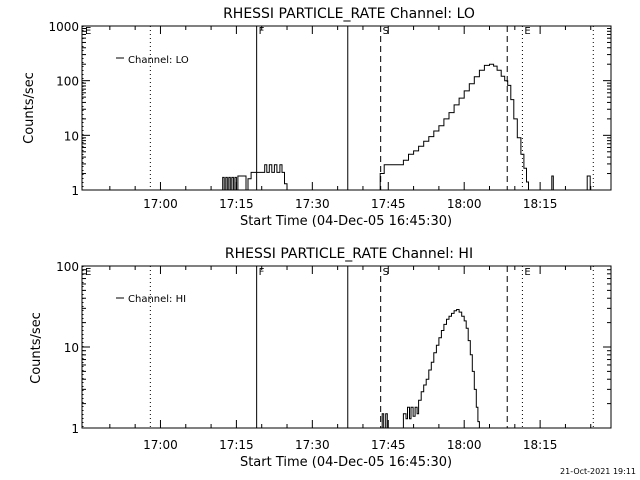 The height and width of the screenshot is (480, 640). I want to click on hi-chart-title: RHESSI PARTICLE_RATE Channel: HI, so click(349, 254).